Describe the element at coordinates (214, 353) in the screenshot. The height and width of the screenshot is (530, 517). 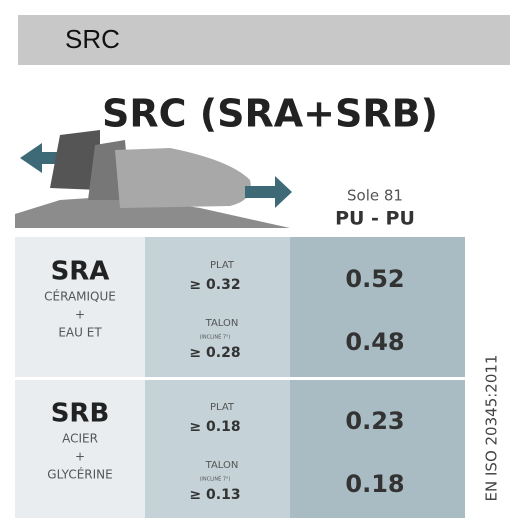
I see `condition-threshold: ≥ 0.28` at that location.